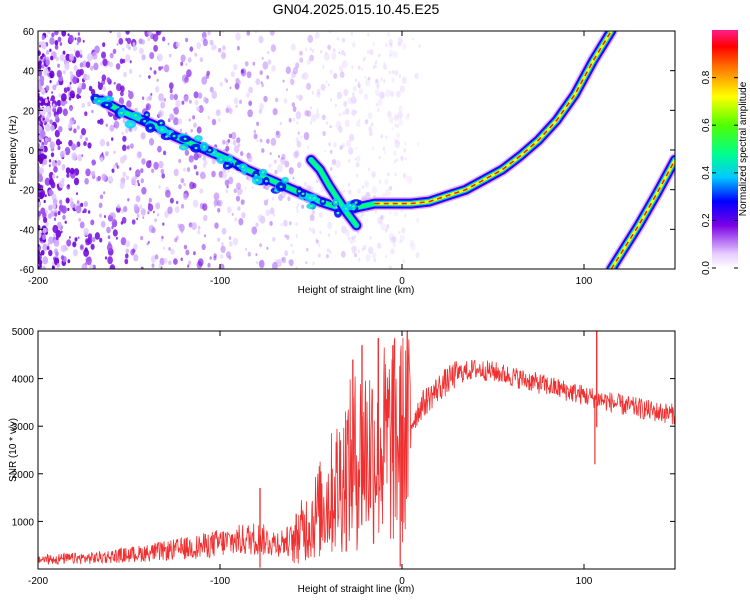  I want to click on spectrogram-trace-blob, so click(299, 191).